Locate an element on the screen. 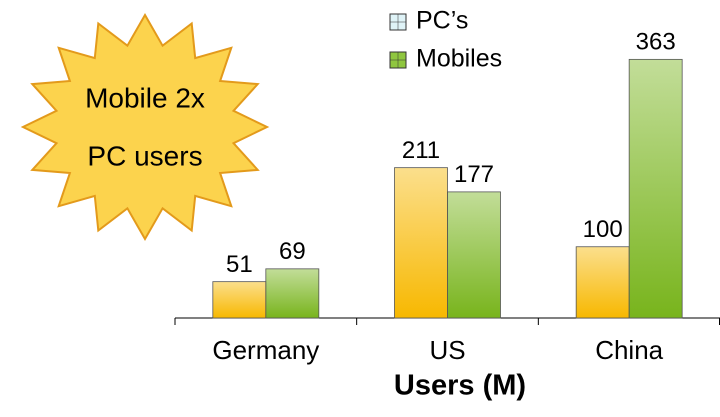 The height and width of the screenshot is (417, 720). data-label: 69 is located at coordinates (292, 251).